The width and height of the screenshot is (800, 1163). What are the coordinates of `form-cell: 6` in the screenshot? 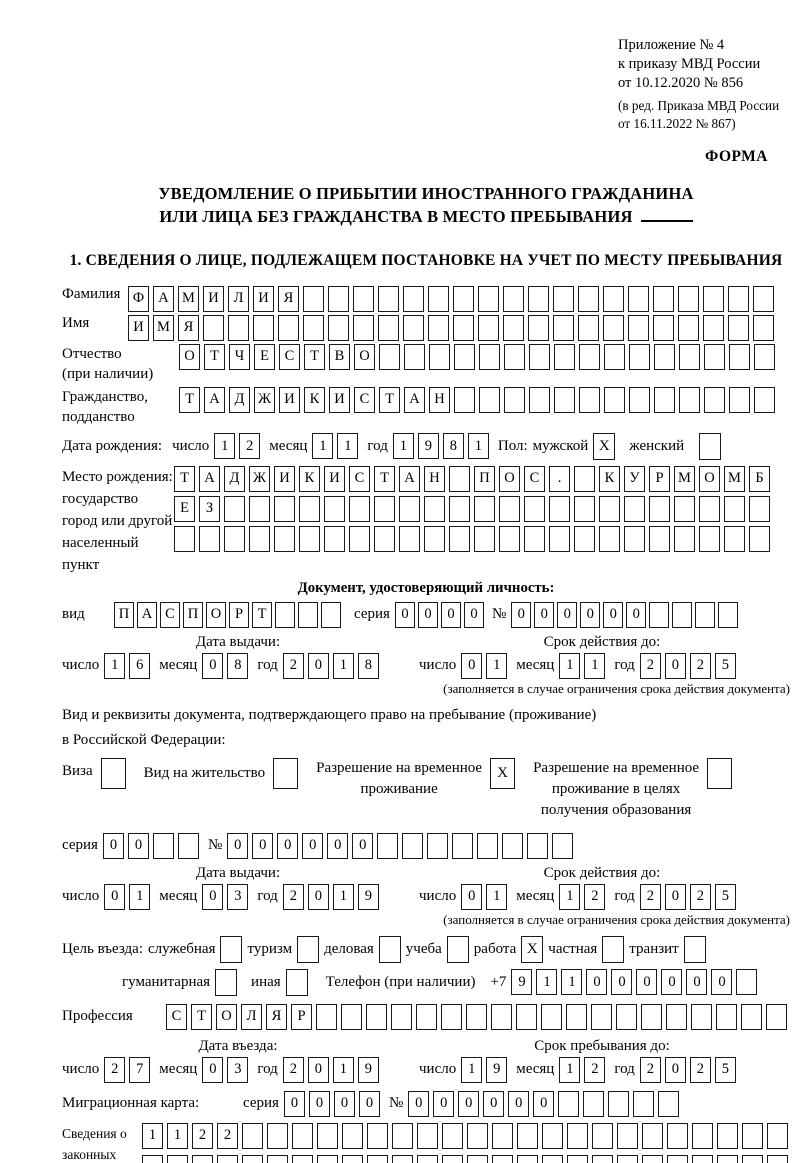 It's located at (140, 665).